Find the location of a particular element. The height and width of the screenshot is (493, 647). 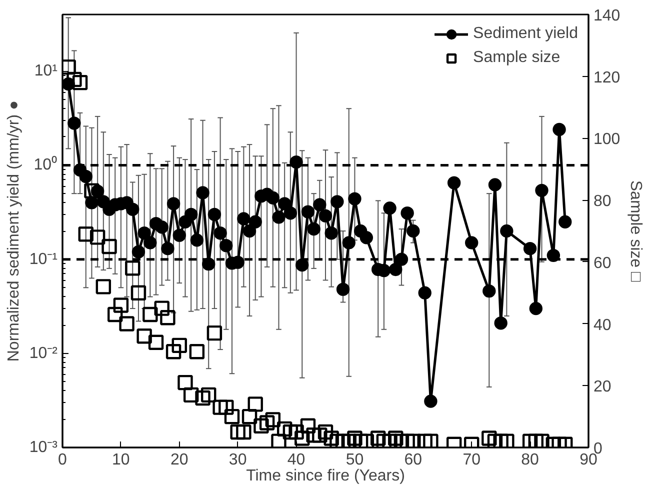

y-tick-label: 10⁻¹ is located at coordinates (43, 259).